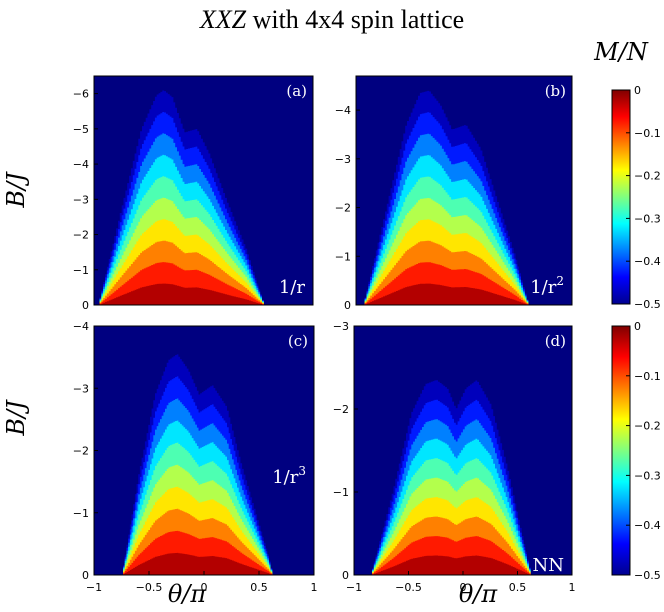 Image resolution: width=664 pixels, height=612 pixels. What do you see at coordinates (292, 287) in the screenshot?
I see `panel-annotation: 1/r` at bounding box center [292, 287].